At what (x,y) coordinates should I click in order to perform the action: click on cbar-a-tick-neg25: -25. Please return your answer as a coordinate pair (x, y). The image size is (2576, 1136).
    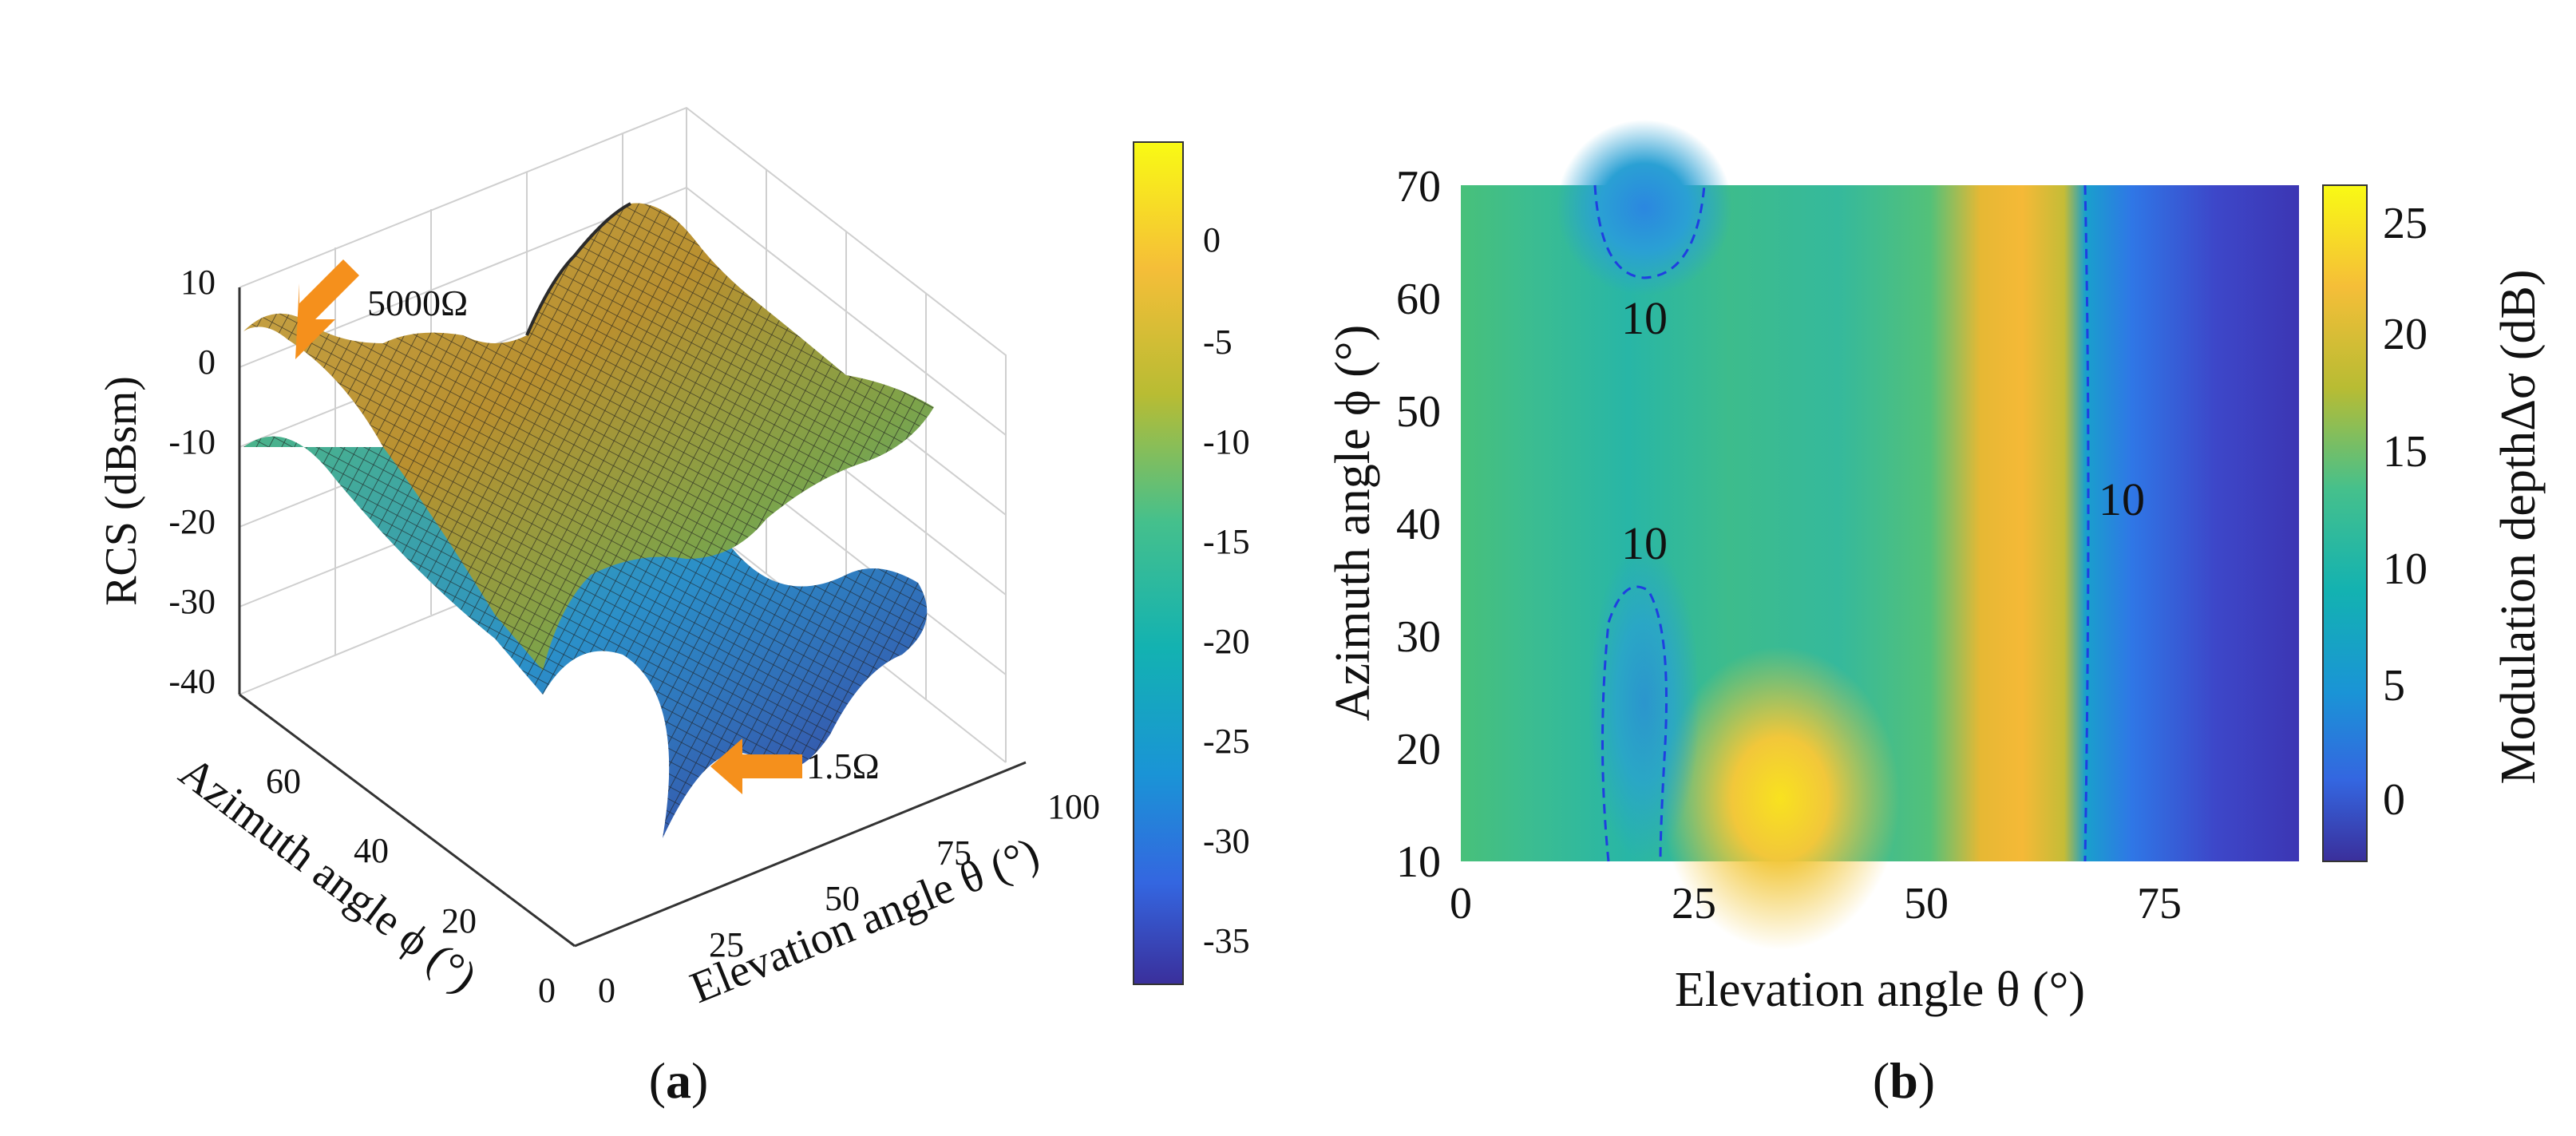
    Looking at the image, I should click on (1227, 741).